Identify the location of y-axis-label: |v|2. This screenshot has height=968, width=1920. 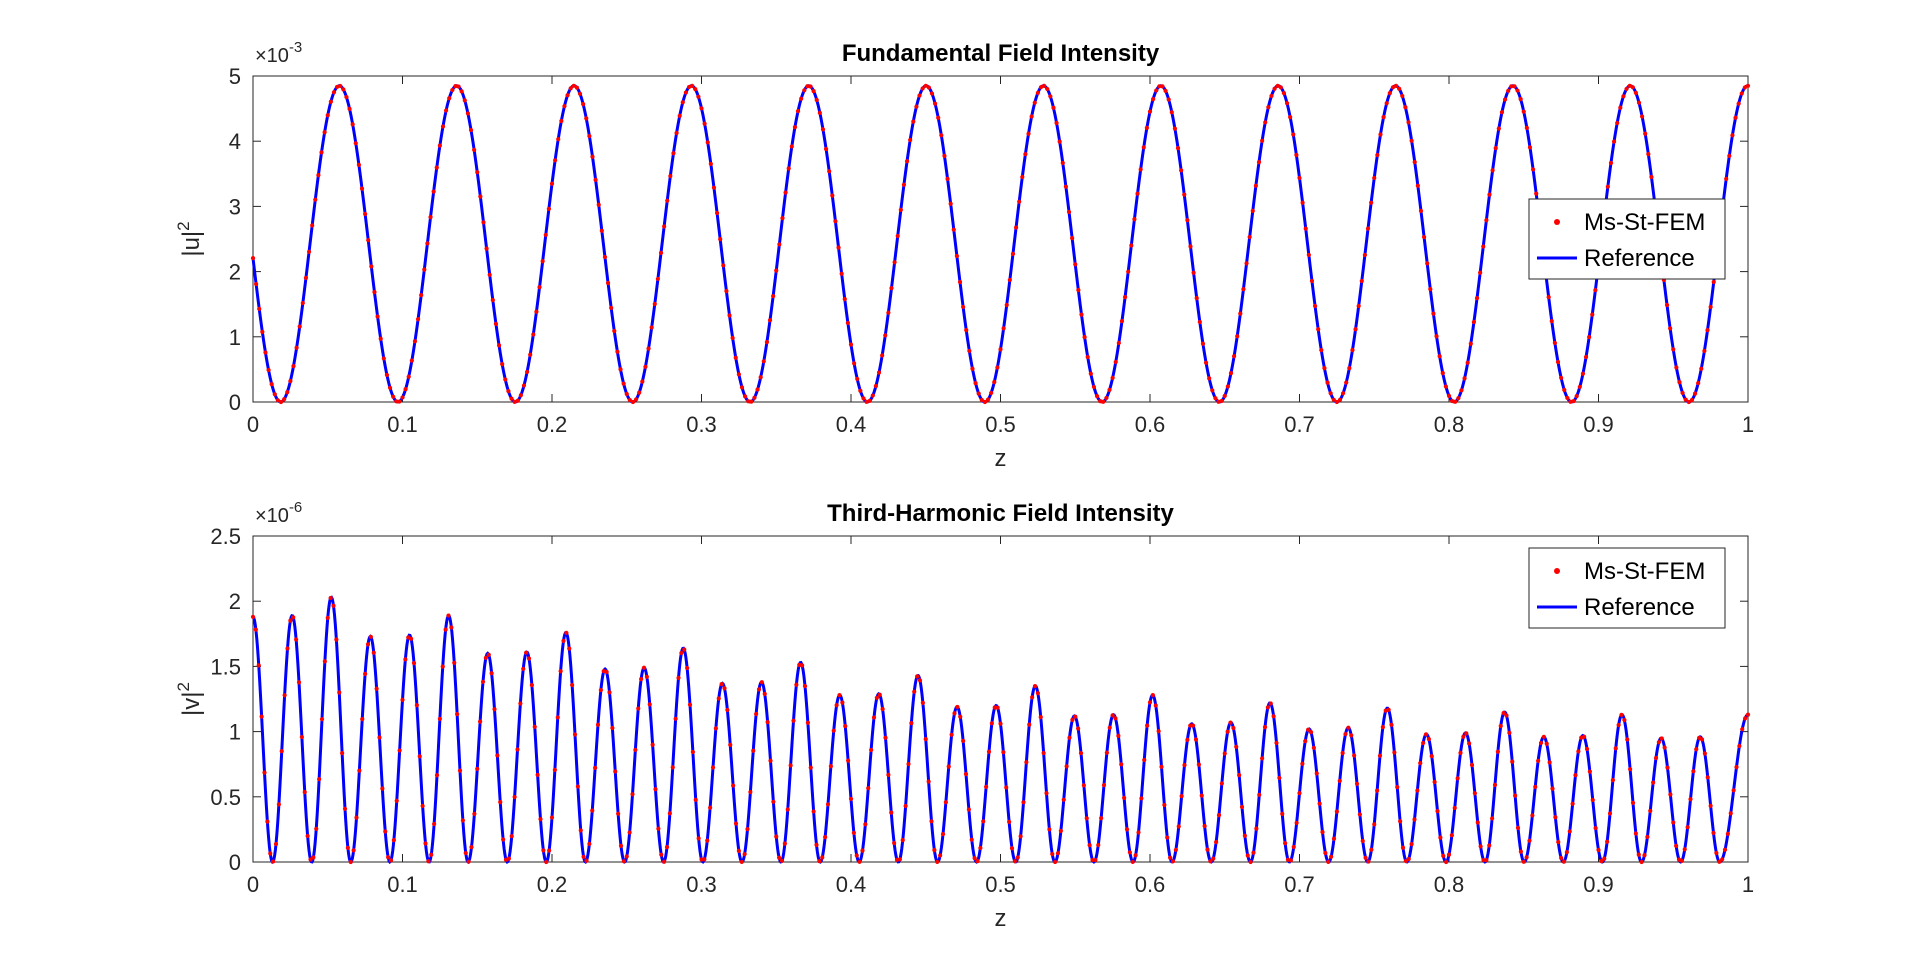
(189, 699).